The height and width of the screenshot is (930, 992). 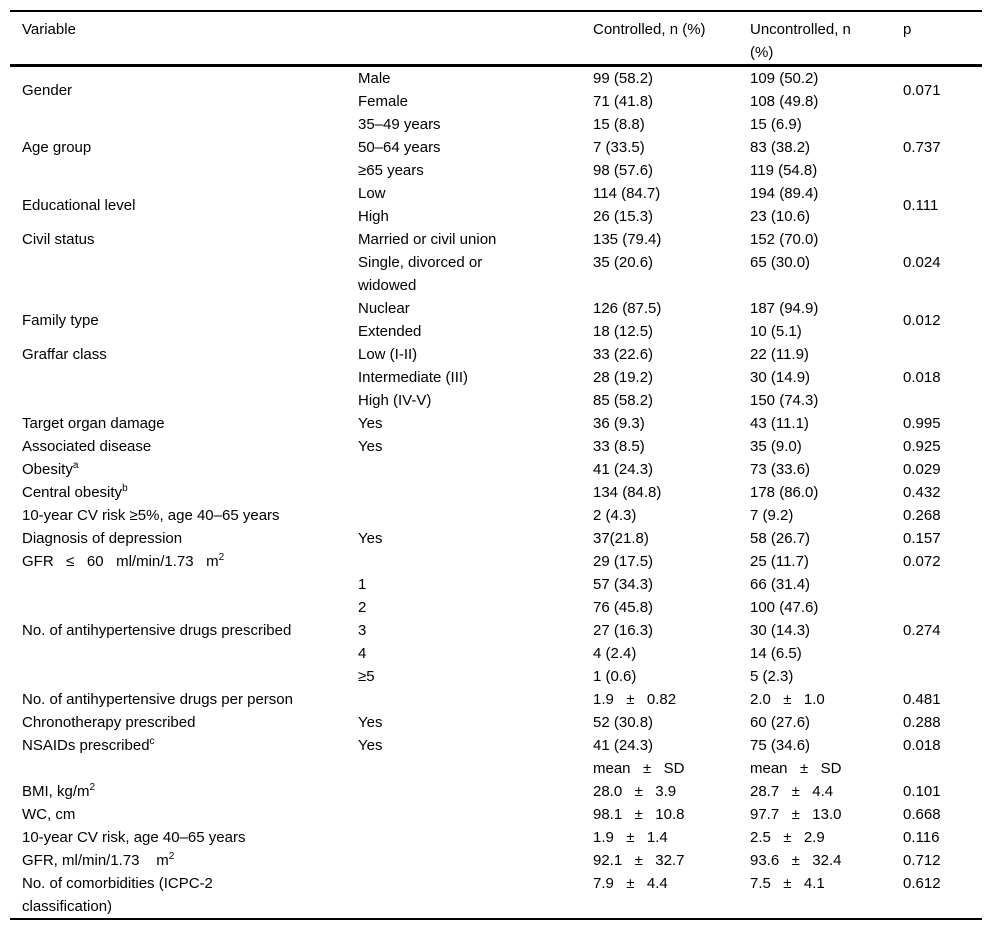 What do you see at coordinates (362, 630) in the screenshot?
I see `subcategory-cell: 3` at bounding box center [362, 630].